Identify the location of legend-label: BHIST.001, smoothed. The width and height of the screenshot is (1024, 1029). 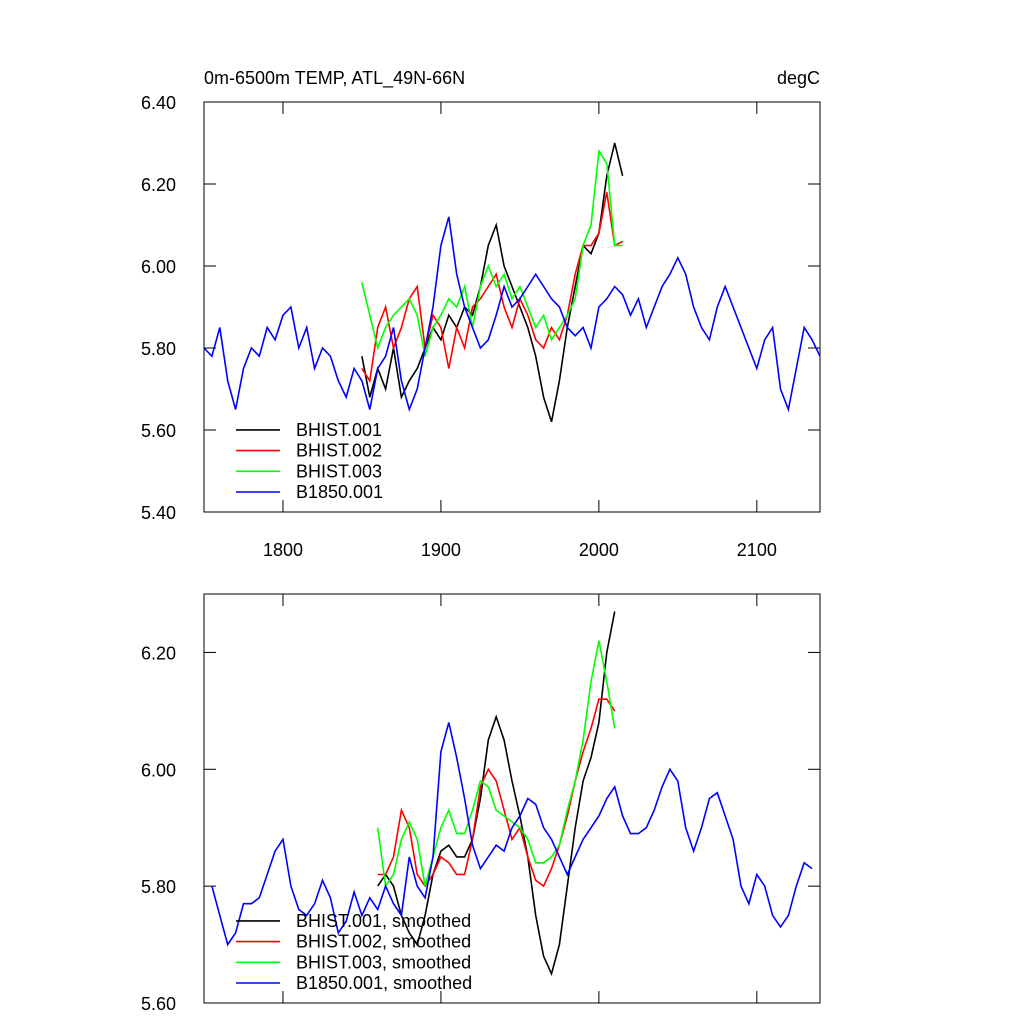
(383, 921).